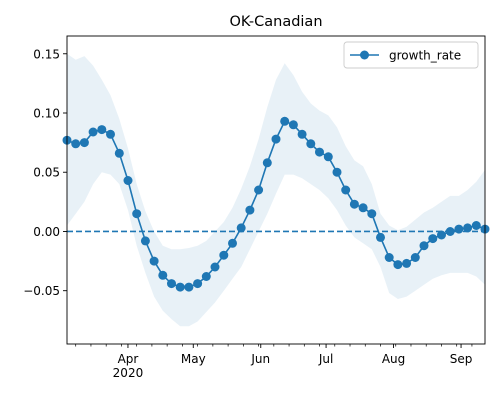 The height and width of the screenshot is (404, 500). Describe the element at coordinates (46, 114) in the screenshot. I see `y-tick-label: 0.10` at that location.